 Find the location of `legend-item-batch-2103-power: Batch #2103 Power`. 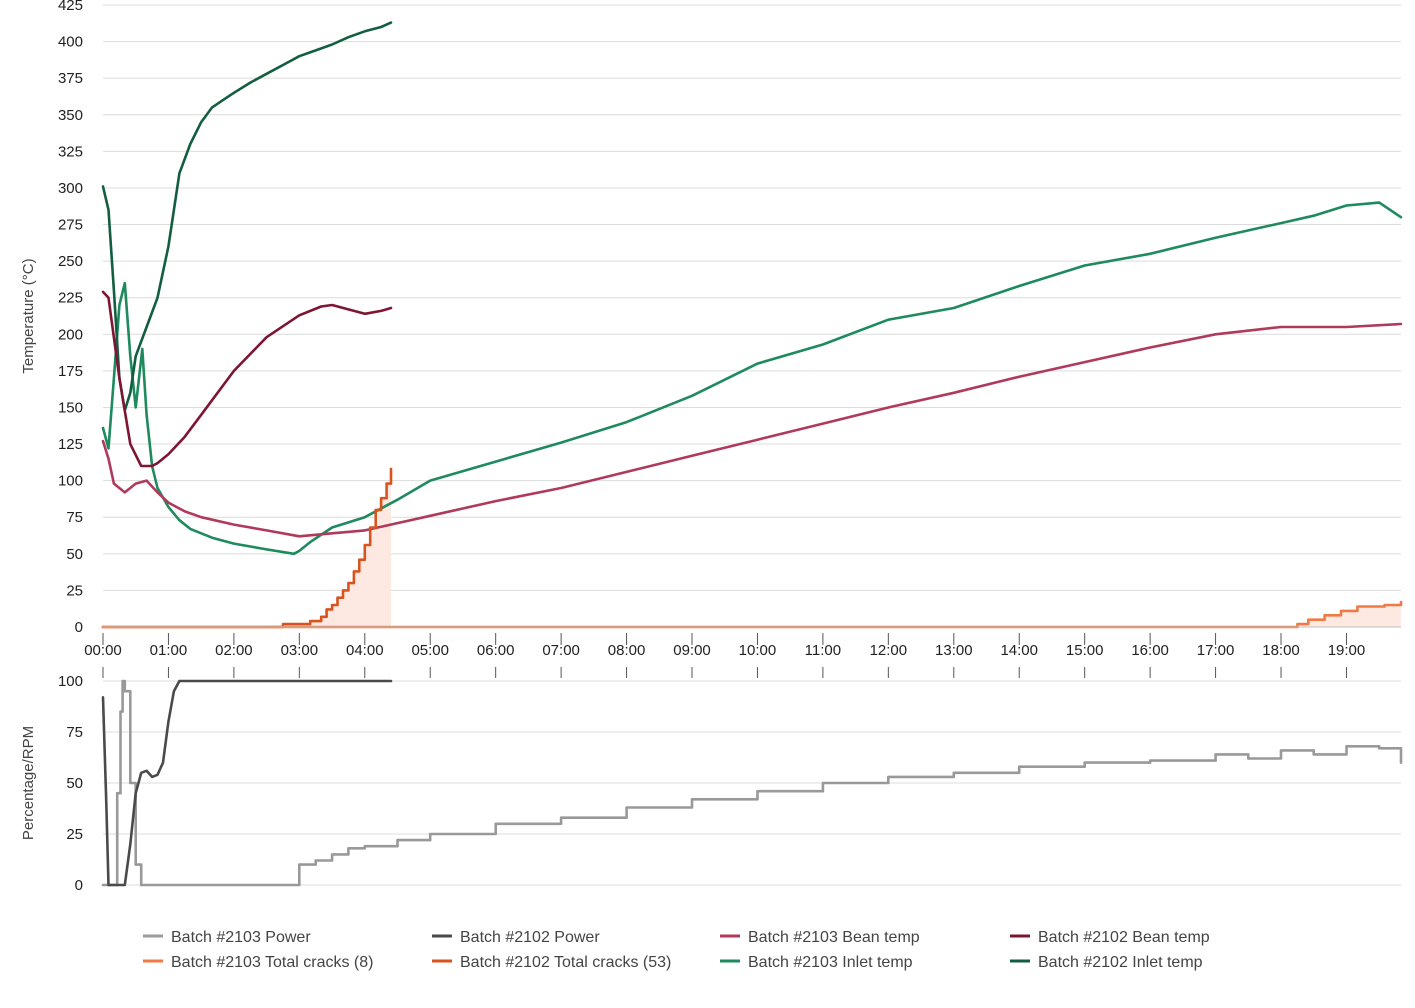

legend-item-batch-2103-power: Batch #2103 Power is located at coordinates (227, 937).